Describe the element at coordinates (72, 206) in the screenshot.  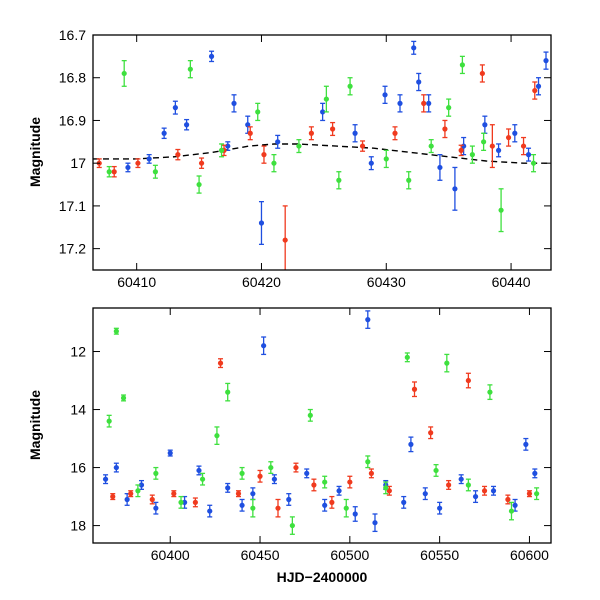
I see `top-y-tick-label: 17.1` at that location.